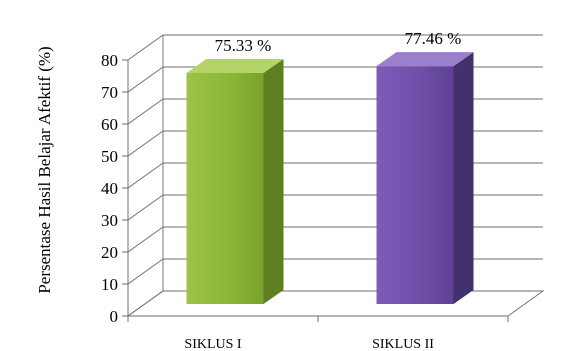 This screenshot has width=572, height=351. Describe the element at coordinates (243, 45) in the screenshot. I see `data-label: 75.33 %` at that location.